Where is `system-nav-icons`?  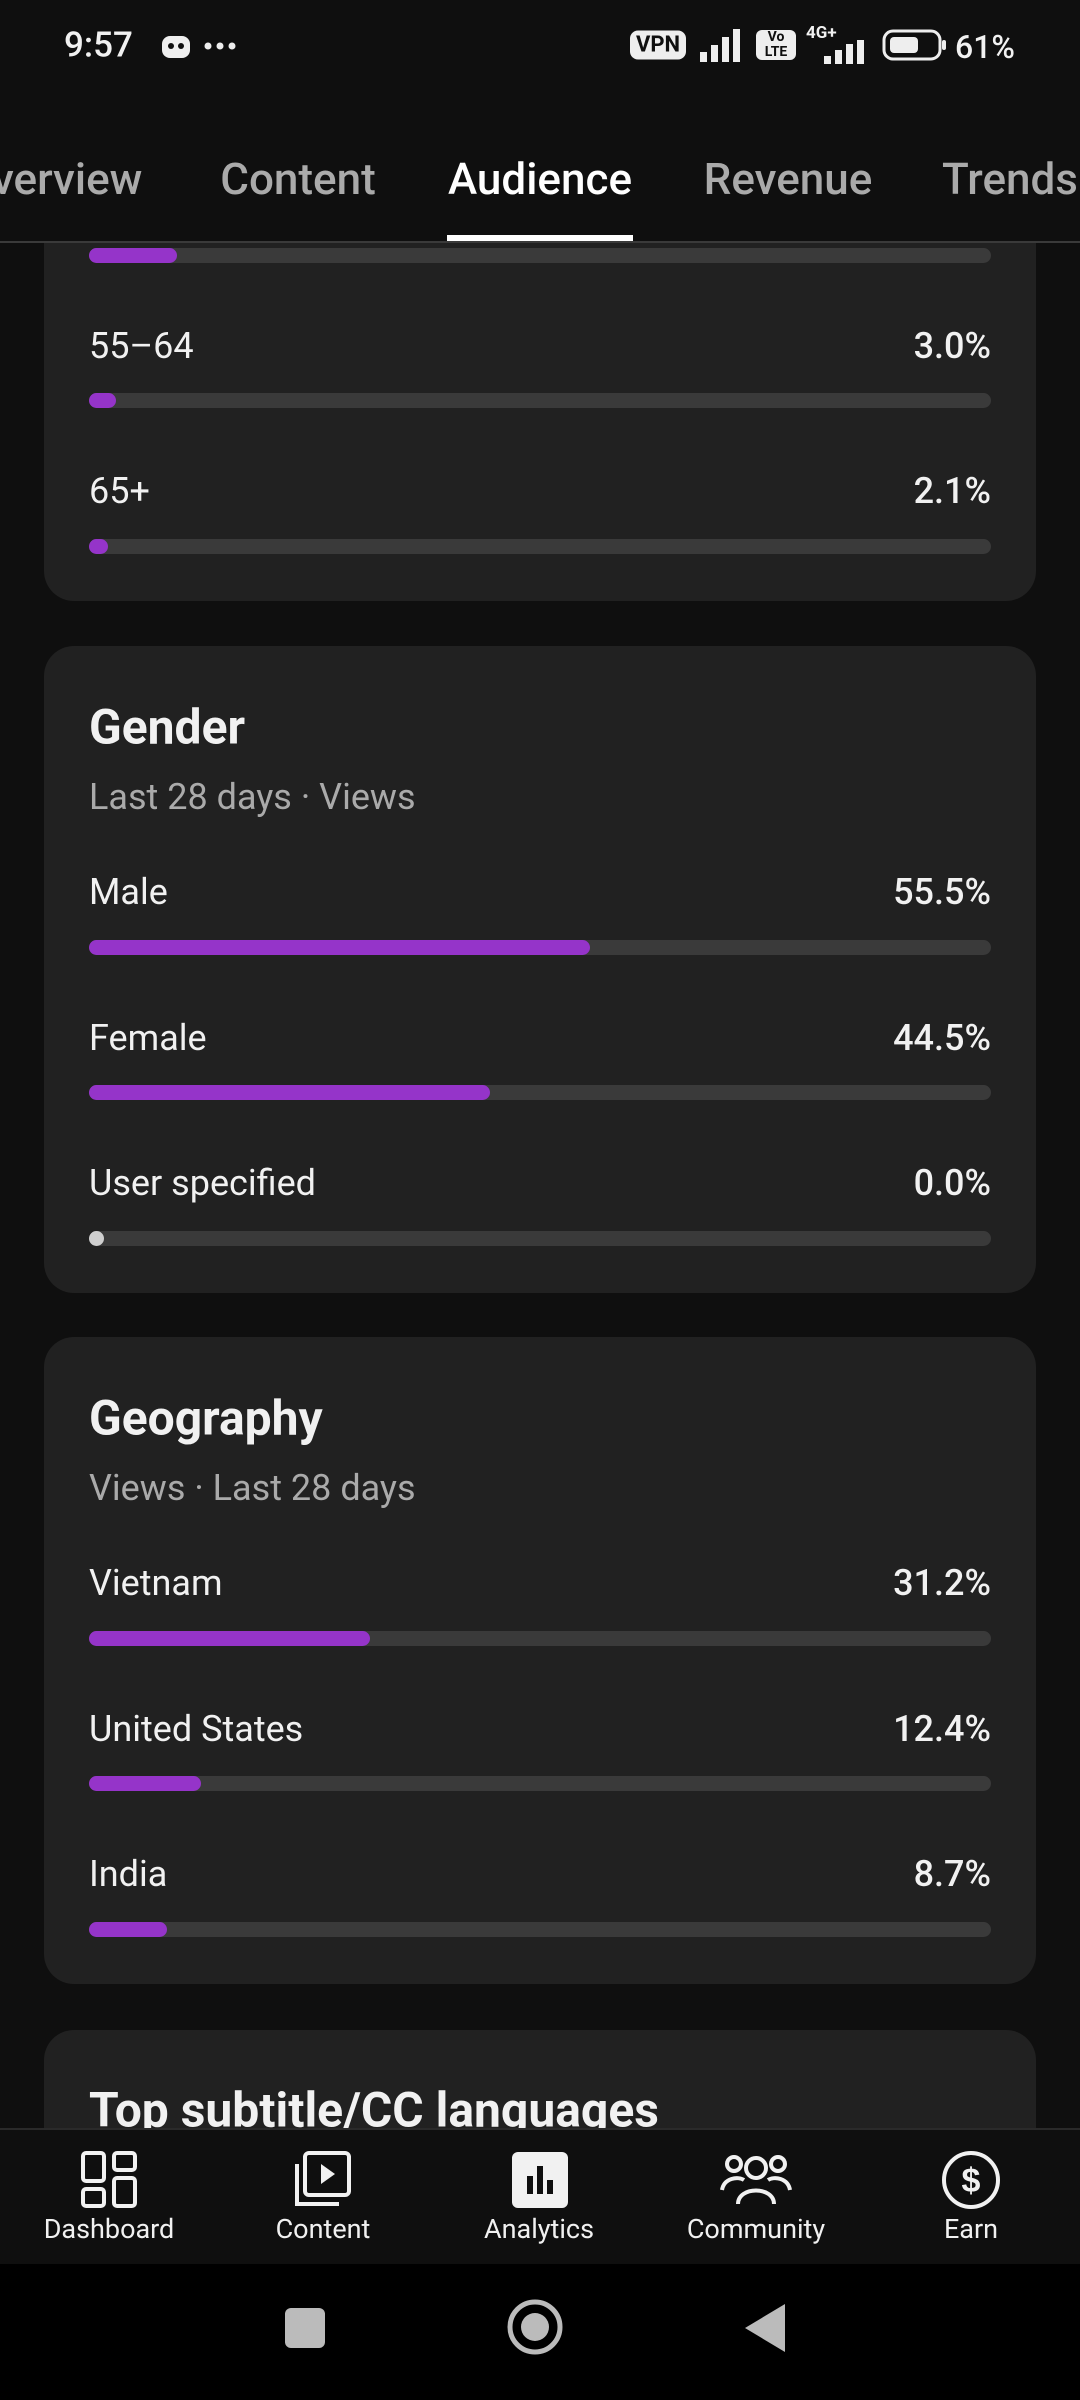 system-nav-icons is located at coordinates (535, 2327).